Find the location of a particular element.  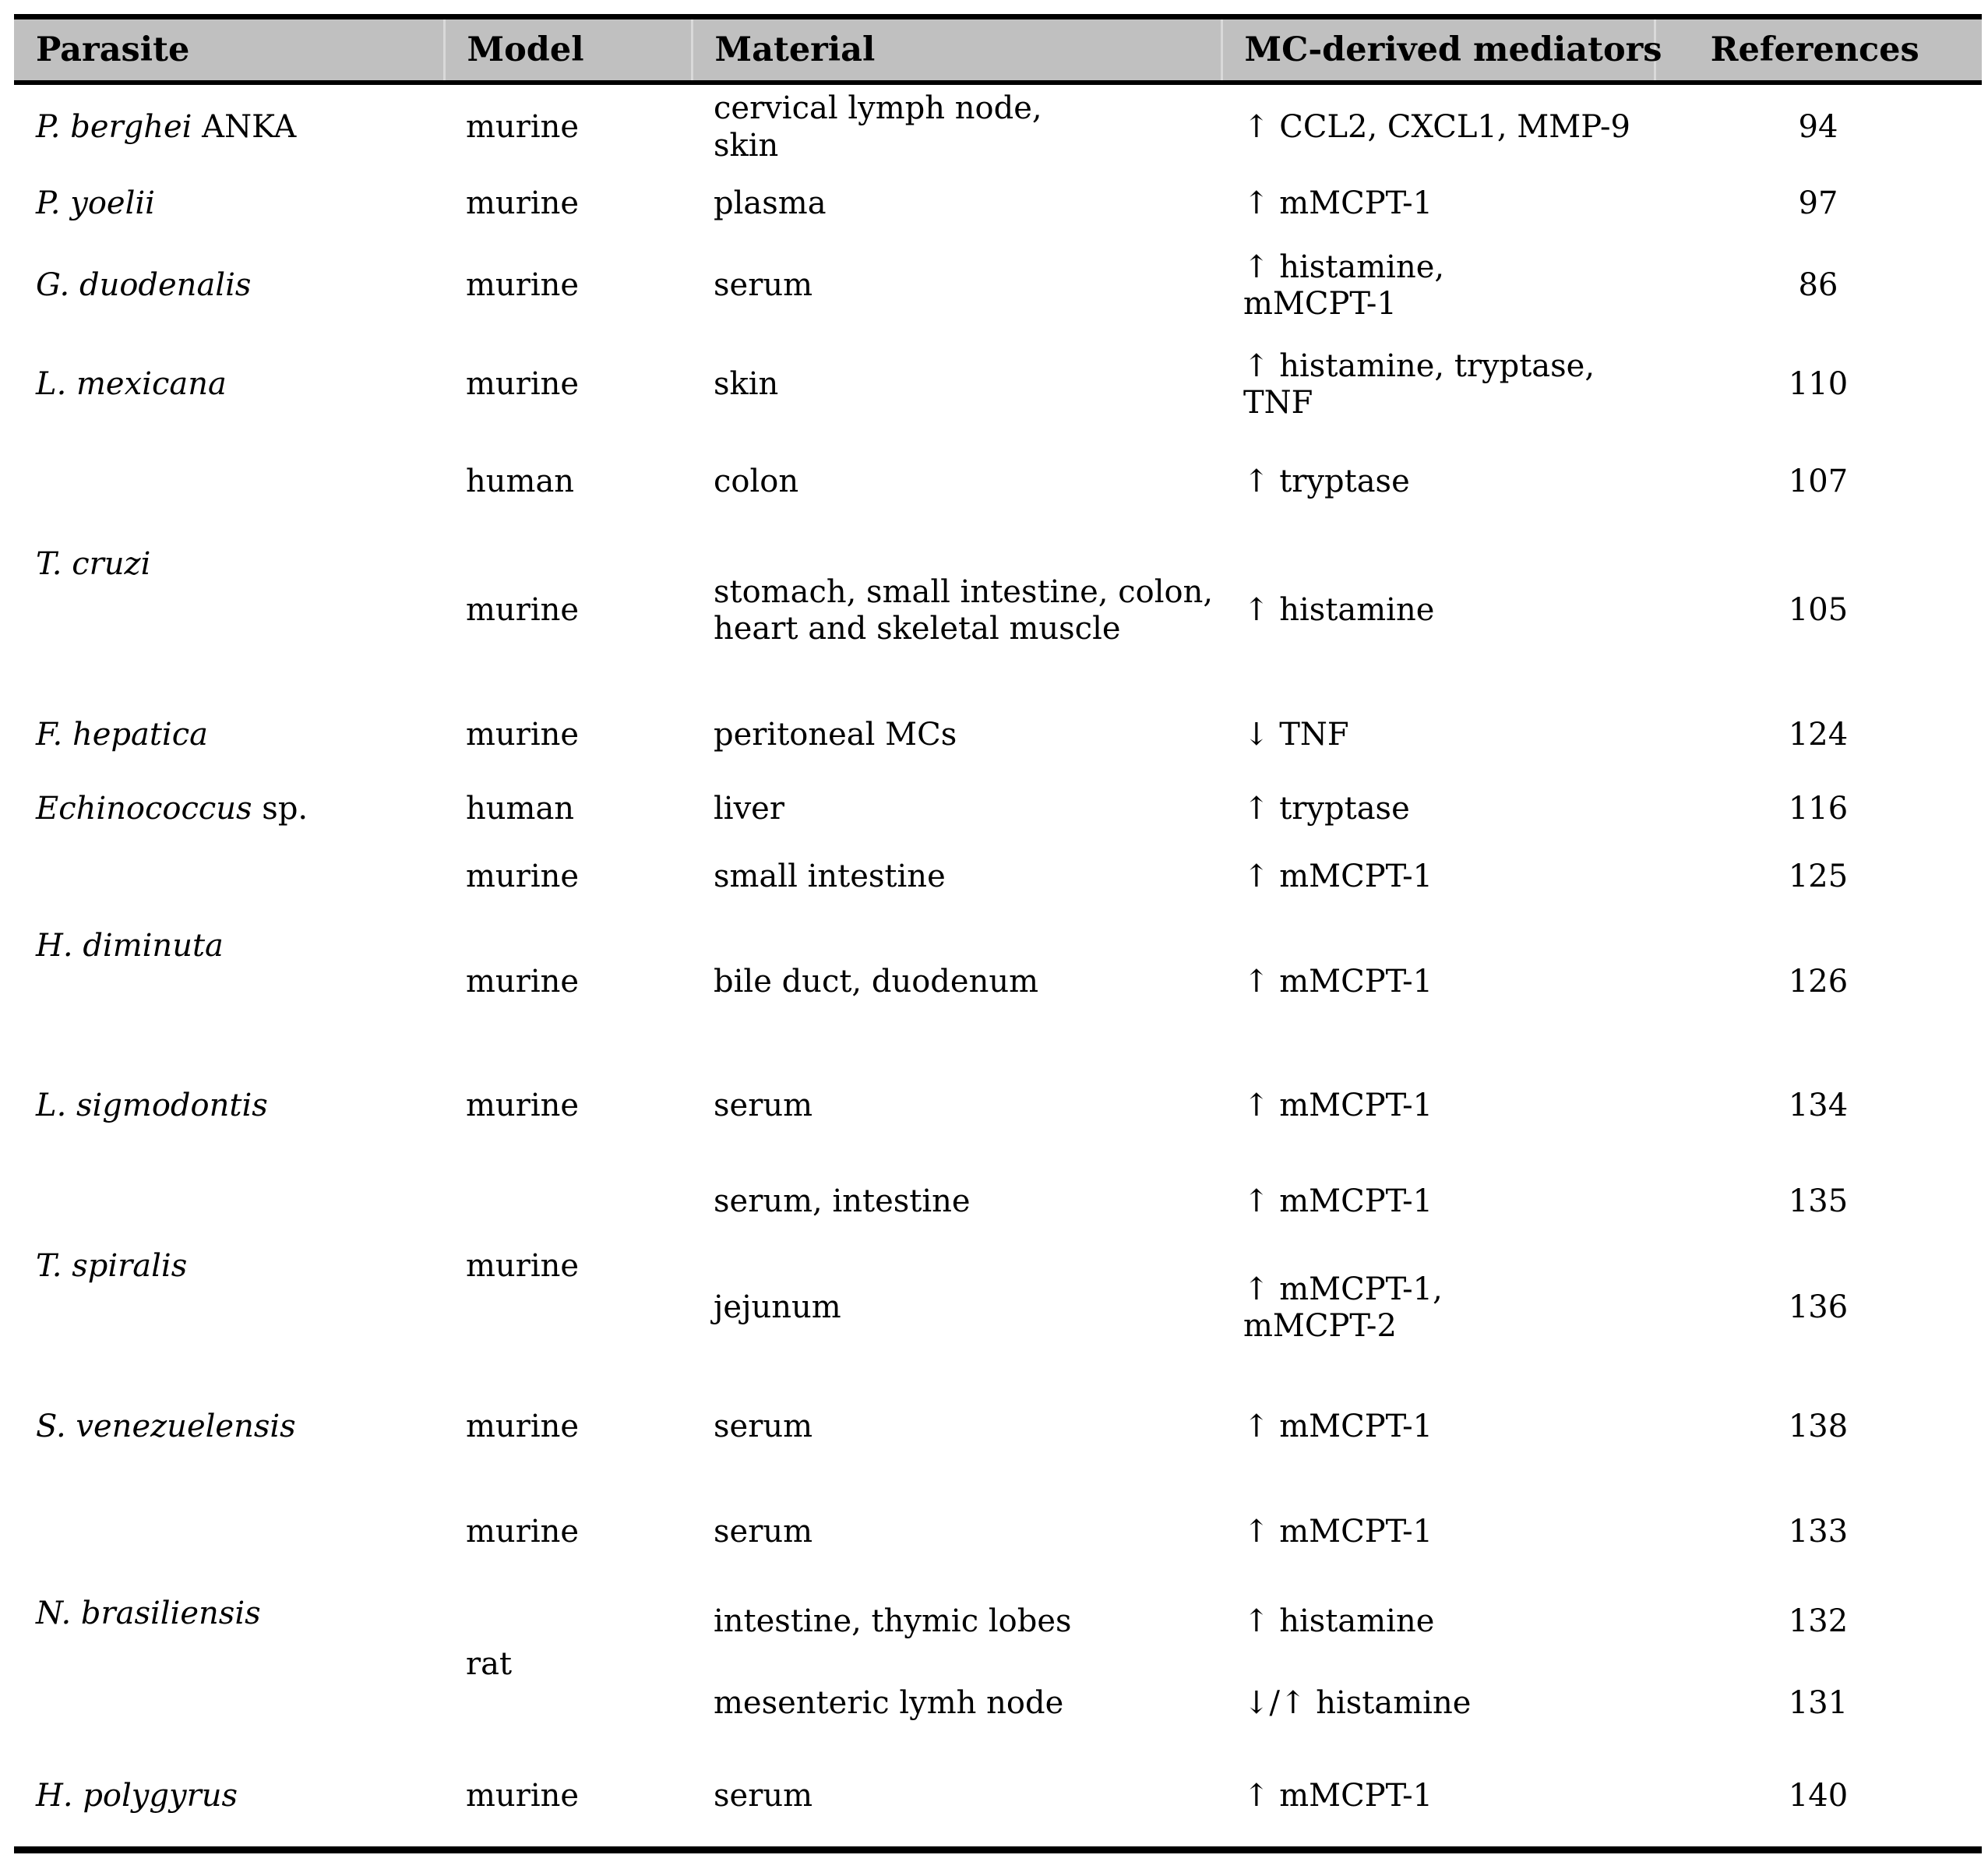

cell-material: serum, intestine is located at coordinates (842, 1201).